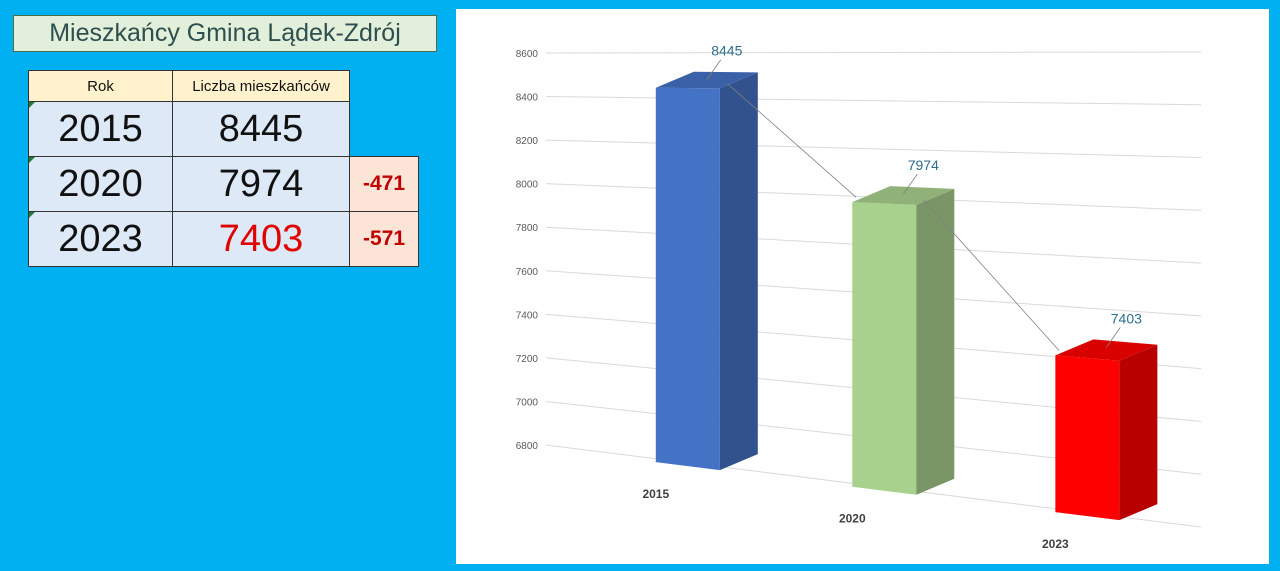 This screenshot has height=571, width=1280. Describe the element at coordinates (527, 272) in the screenshot. I see `y-tick-label: 7600` at that location.